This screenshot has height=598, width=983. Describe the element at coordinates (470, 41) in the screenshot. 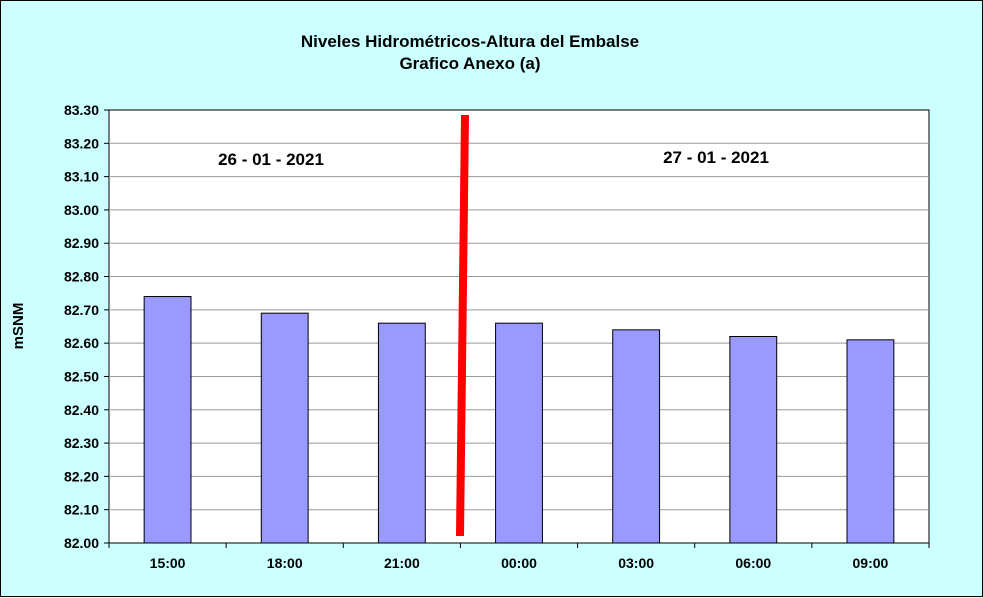

I see `chart-title: Niveles Hidrométricos-Altura del Embalse` at that location.